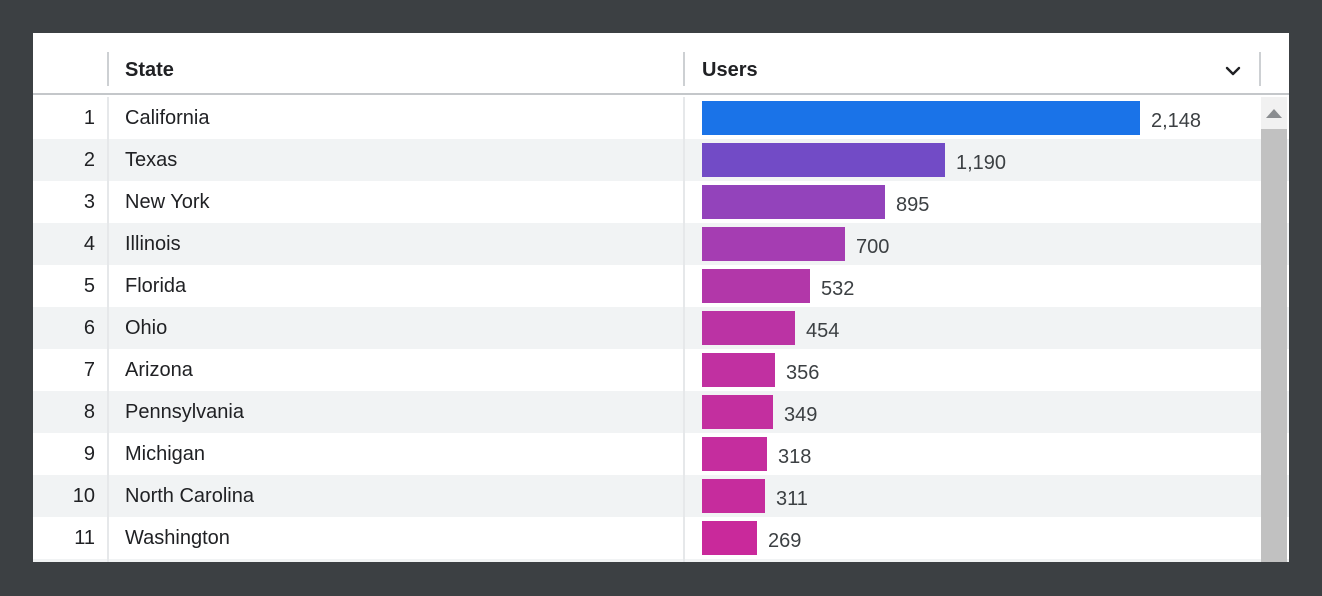 Image resolution: width=1322 pixels, height=596 pixels. Describe the element at coordinates (730, 70) in the screenshot. I see `users-column-header: Users` at that location.